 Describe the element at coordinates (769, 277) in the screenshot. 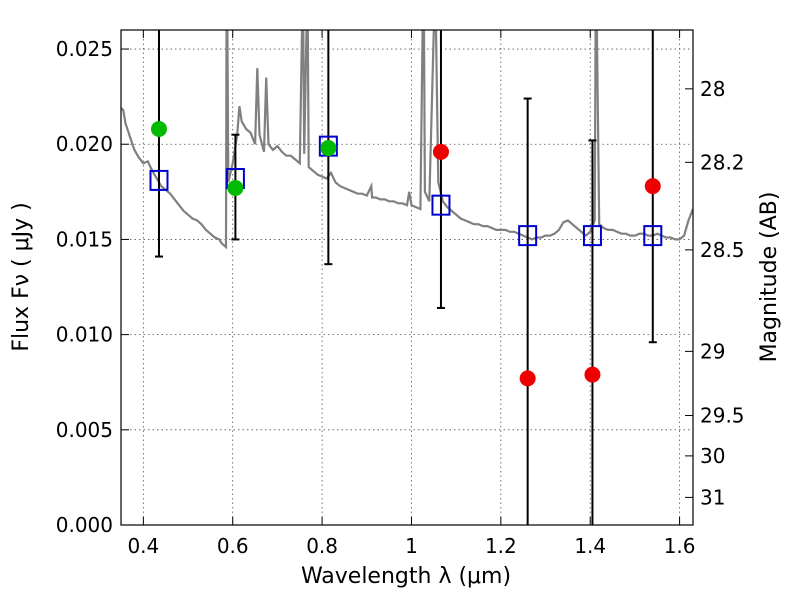

I see `y2-axis-label: Magnitude (AB)` at that location.